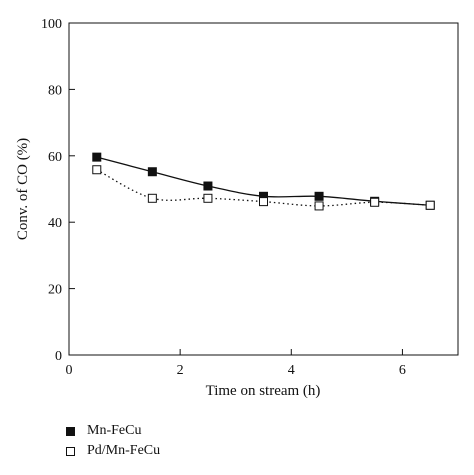 The image size is (474, 475). What do you see at coordinates (70, 431) in the screenshot?
I see `filled-square-icon` at bounding box center [70, 431].